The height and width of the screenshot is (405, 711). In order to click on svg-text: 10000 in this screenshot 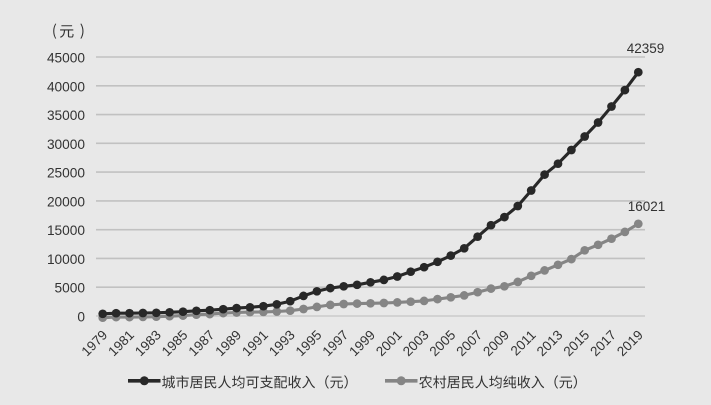, I will do `click(66, 259)`.